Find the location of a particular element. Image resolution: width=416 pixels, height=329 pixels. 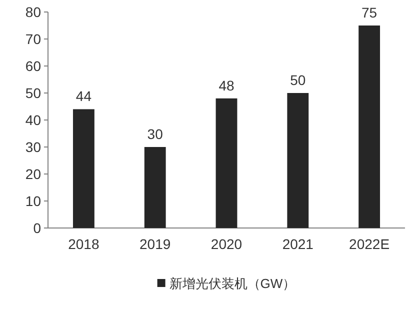

y-tick-label: 50 is located at coordinates (33, 93).